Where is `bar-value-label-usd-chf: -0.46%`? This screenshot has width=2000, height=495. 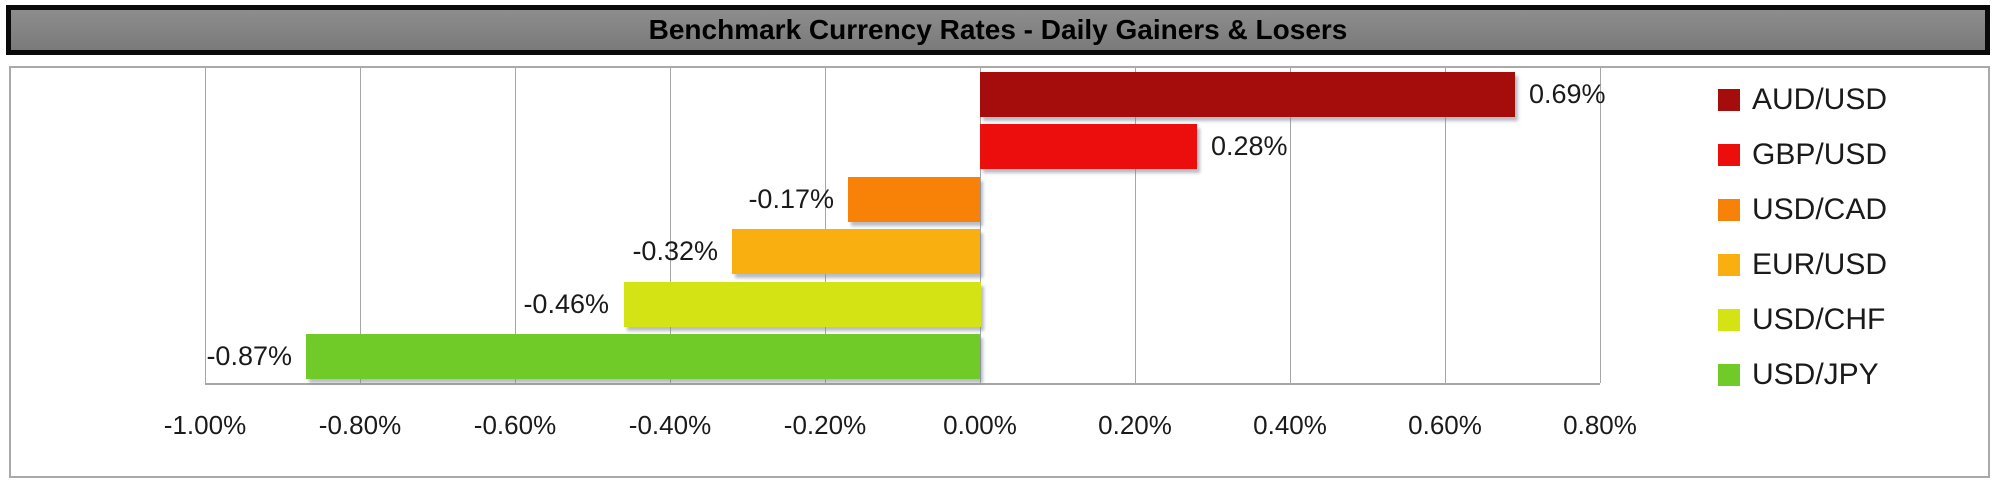 bar-value-label-usd-chf: -0.46% is located at coordinates (566, 304).